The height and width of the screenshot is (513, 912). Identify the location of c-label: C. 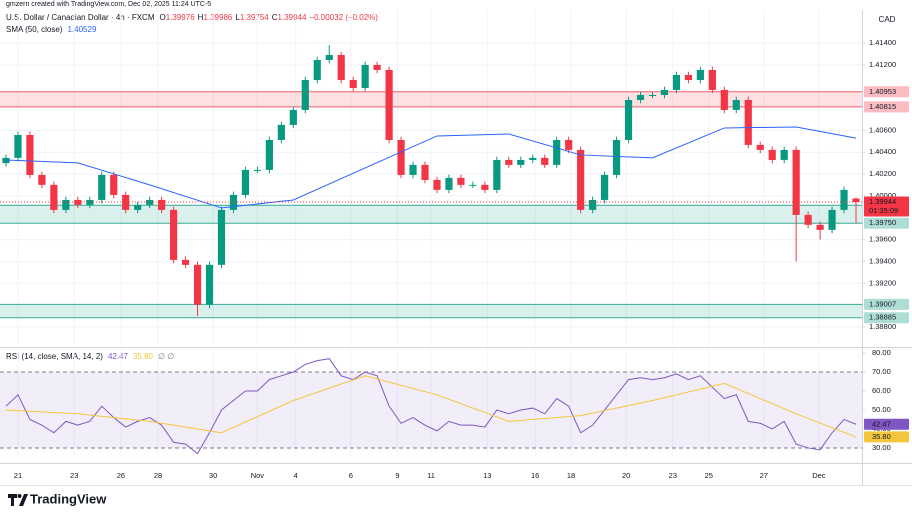
(275, 17).